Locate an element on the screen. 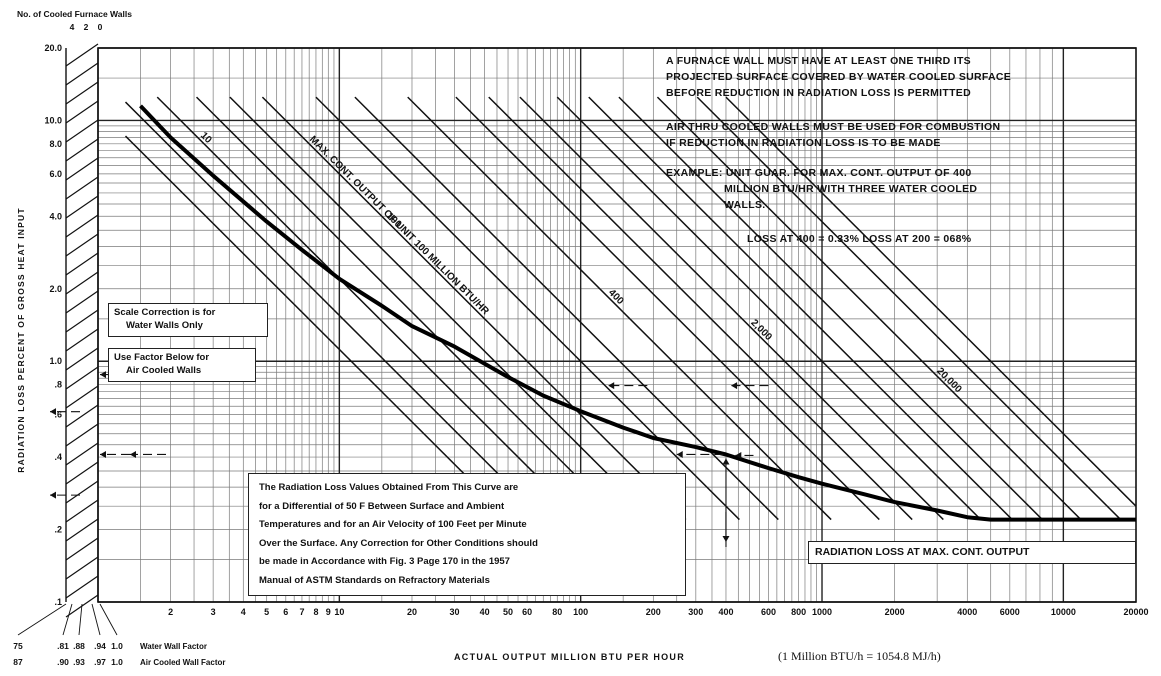 The image size is (1161, 676). x-tick-label: 800 is located at coordinates (798, 612).